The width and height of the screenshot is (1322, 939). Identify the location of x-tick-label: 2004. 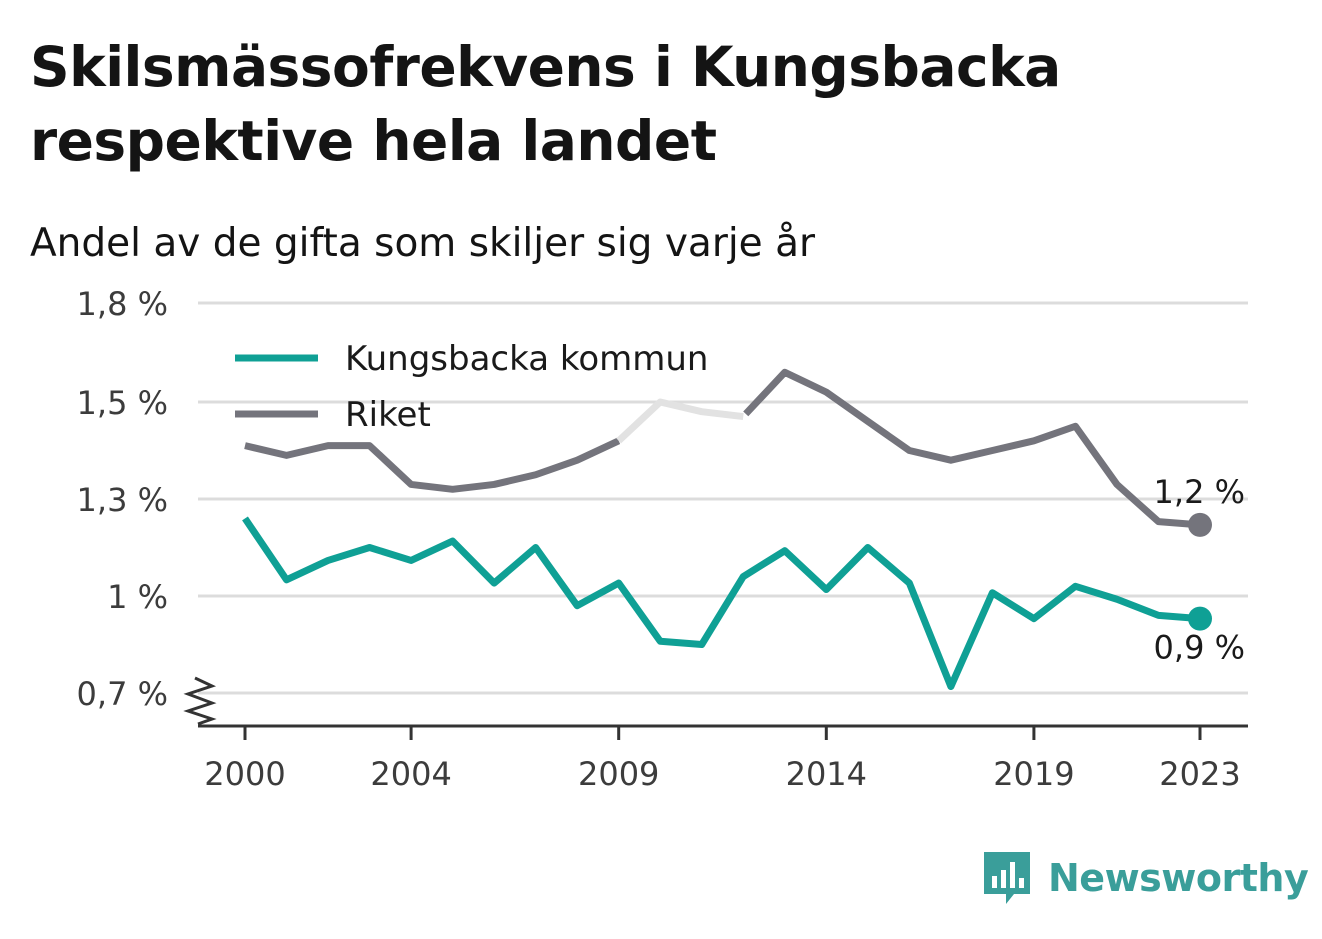
(410, 774).